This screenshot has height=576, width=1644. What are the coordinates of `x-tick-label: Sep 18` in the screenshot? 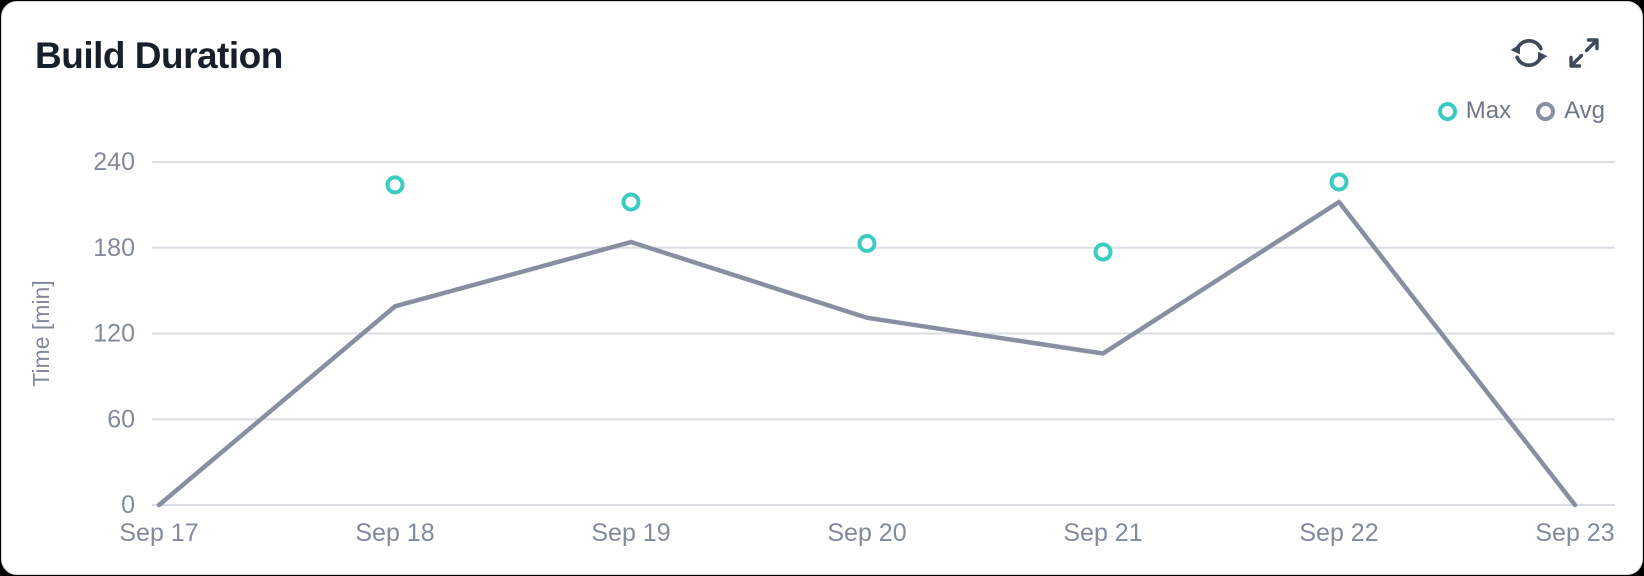 It's located at (394, 533).